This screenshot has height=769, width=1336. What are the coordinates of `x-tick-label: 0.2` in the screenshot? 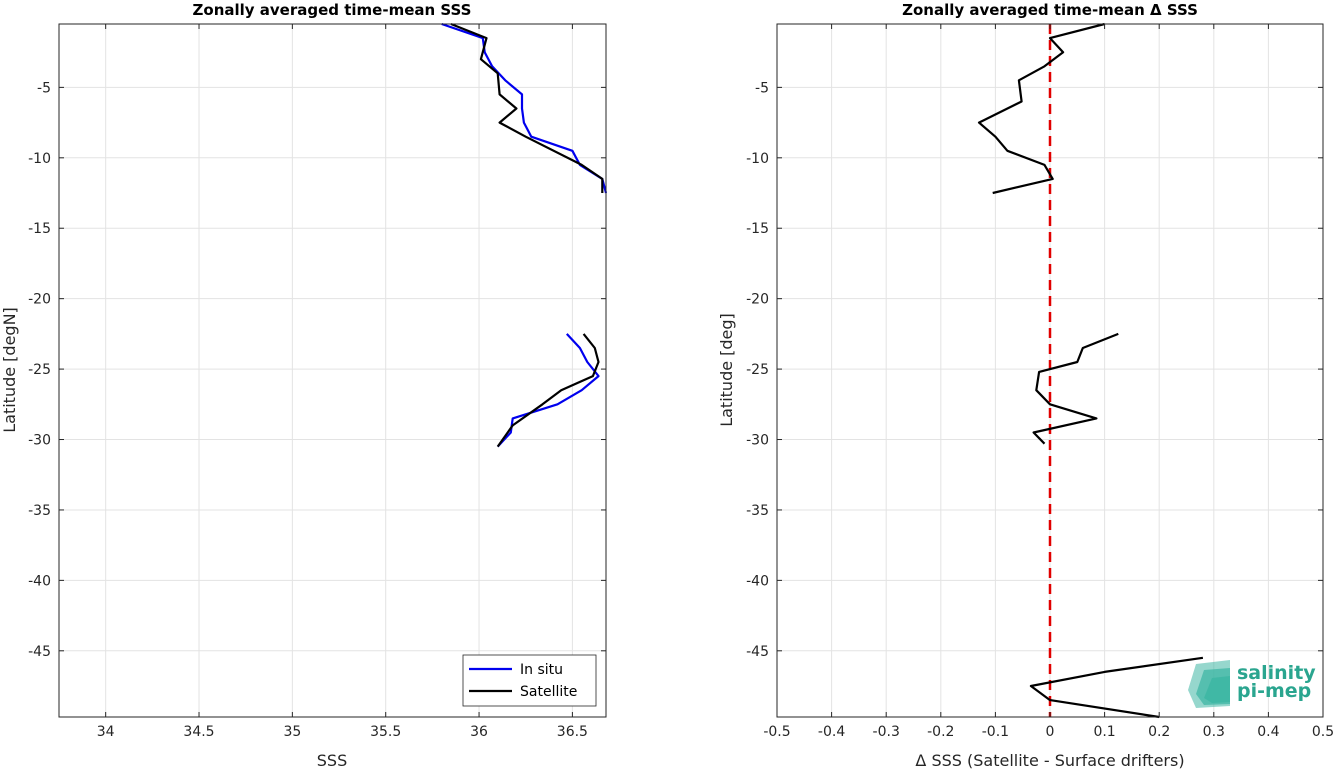 It's located at (1159, 732).